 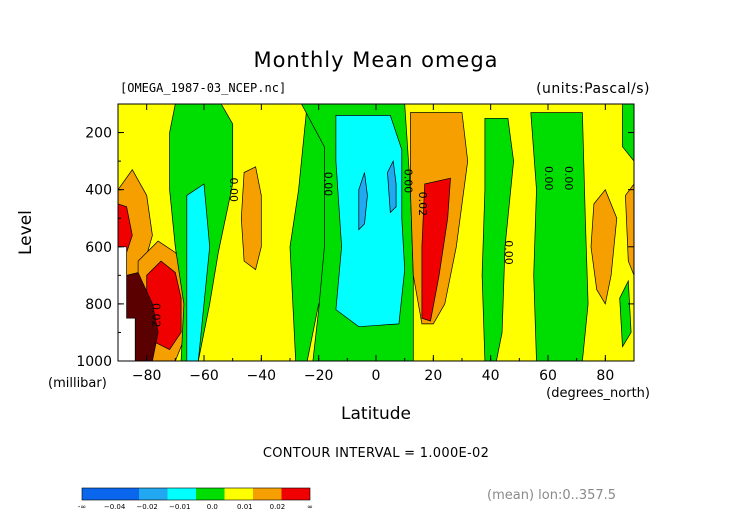 What do you see at coordinates (605, 376) in the screenshot?
I see `x-tick-label: 80` at bounding box center [605, 376].